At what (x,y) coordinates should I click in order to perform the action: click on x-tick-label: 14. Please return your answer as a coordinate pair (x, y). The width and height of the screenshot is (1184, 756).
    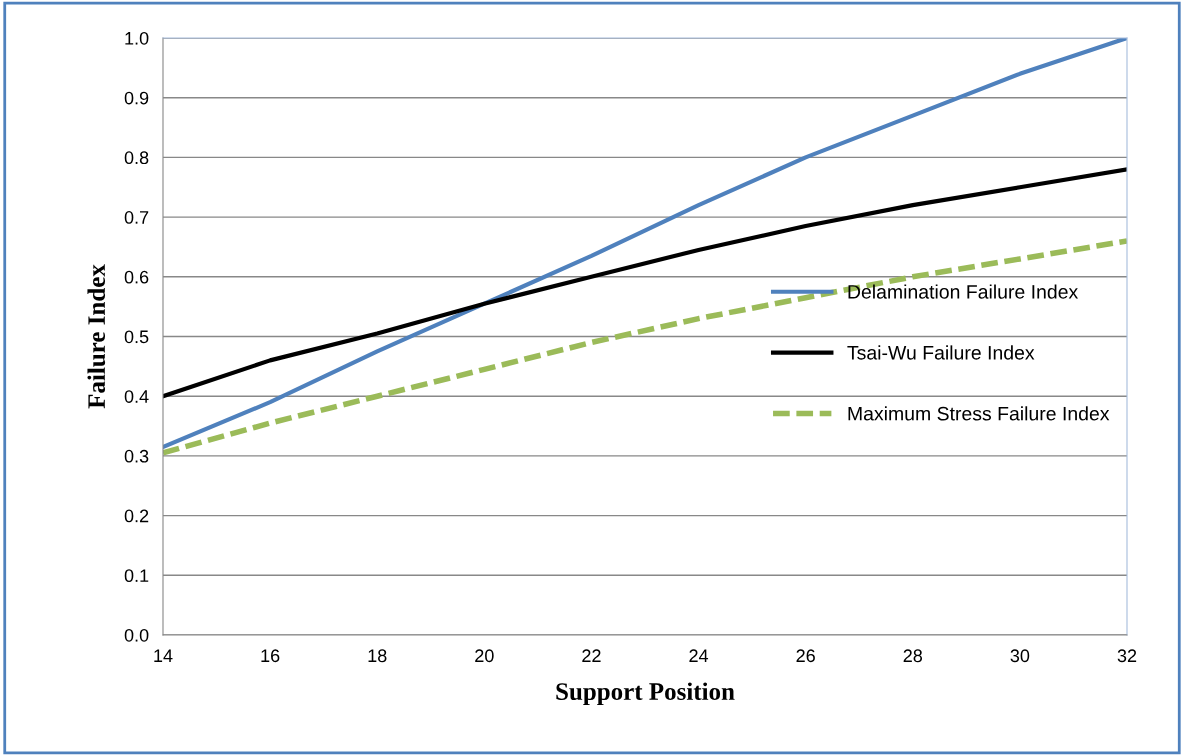
    Looking at the image, I should click on (163, 655).